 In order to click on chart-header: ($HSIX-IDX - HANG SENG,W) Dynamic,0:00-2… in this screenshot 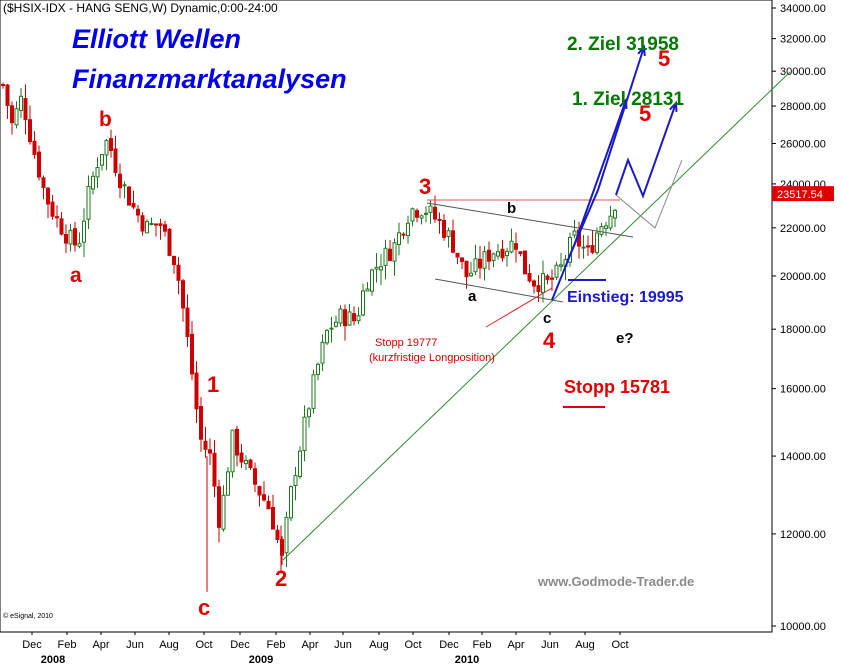, I will do `click(140, 8)`.